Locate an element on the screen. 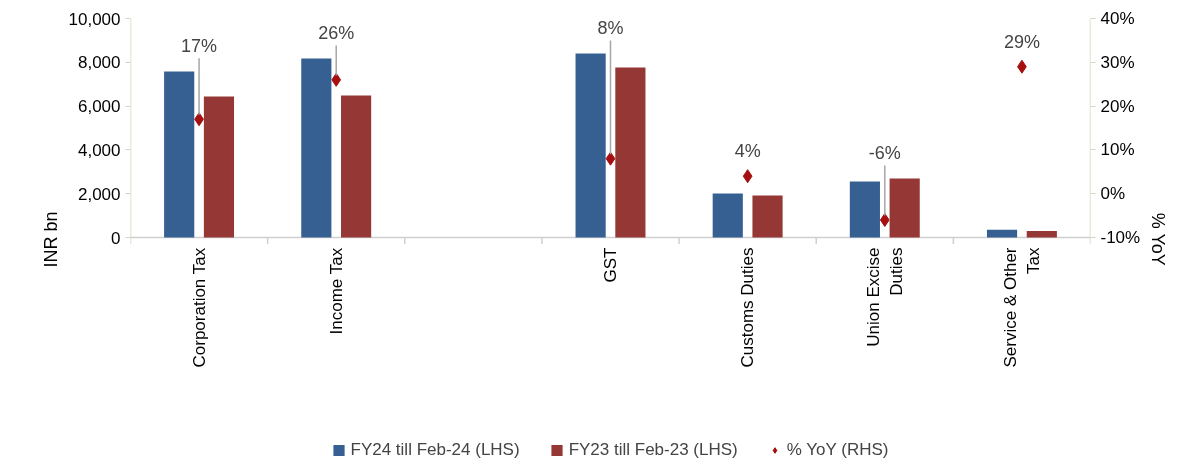  y-tick-label: 2,000 is located at coordinates (99, 194).